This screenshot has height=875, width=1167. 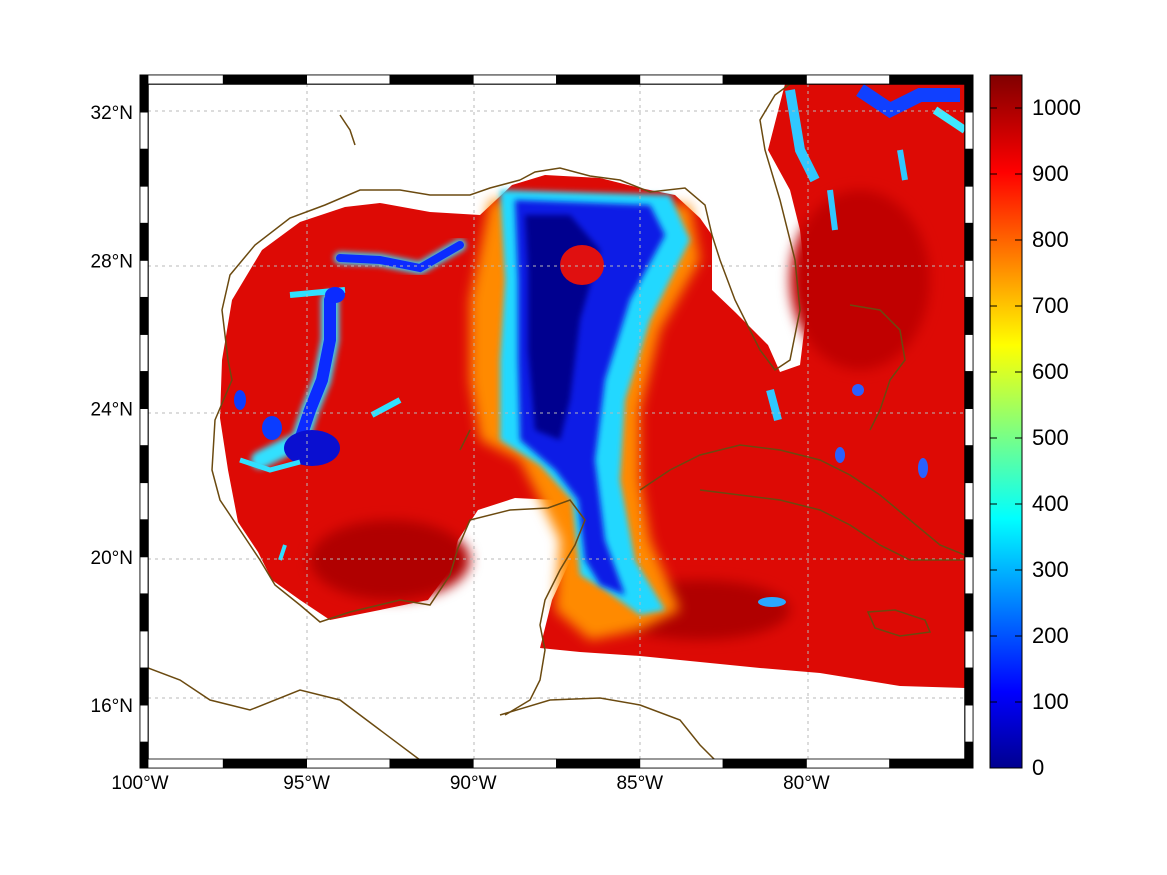 I want to click on lat-label: 16°N, so click(x=112, y=706).